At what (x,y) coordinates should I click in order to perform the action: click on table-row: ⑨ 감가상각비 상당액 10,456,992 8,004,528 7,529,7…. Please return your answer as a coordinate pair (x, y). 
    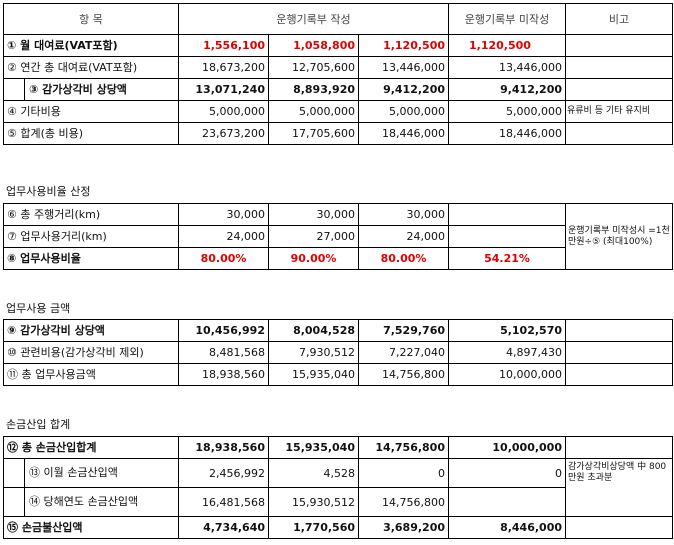
    Looking at the image, I should click on (338, 330).